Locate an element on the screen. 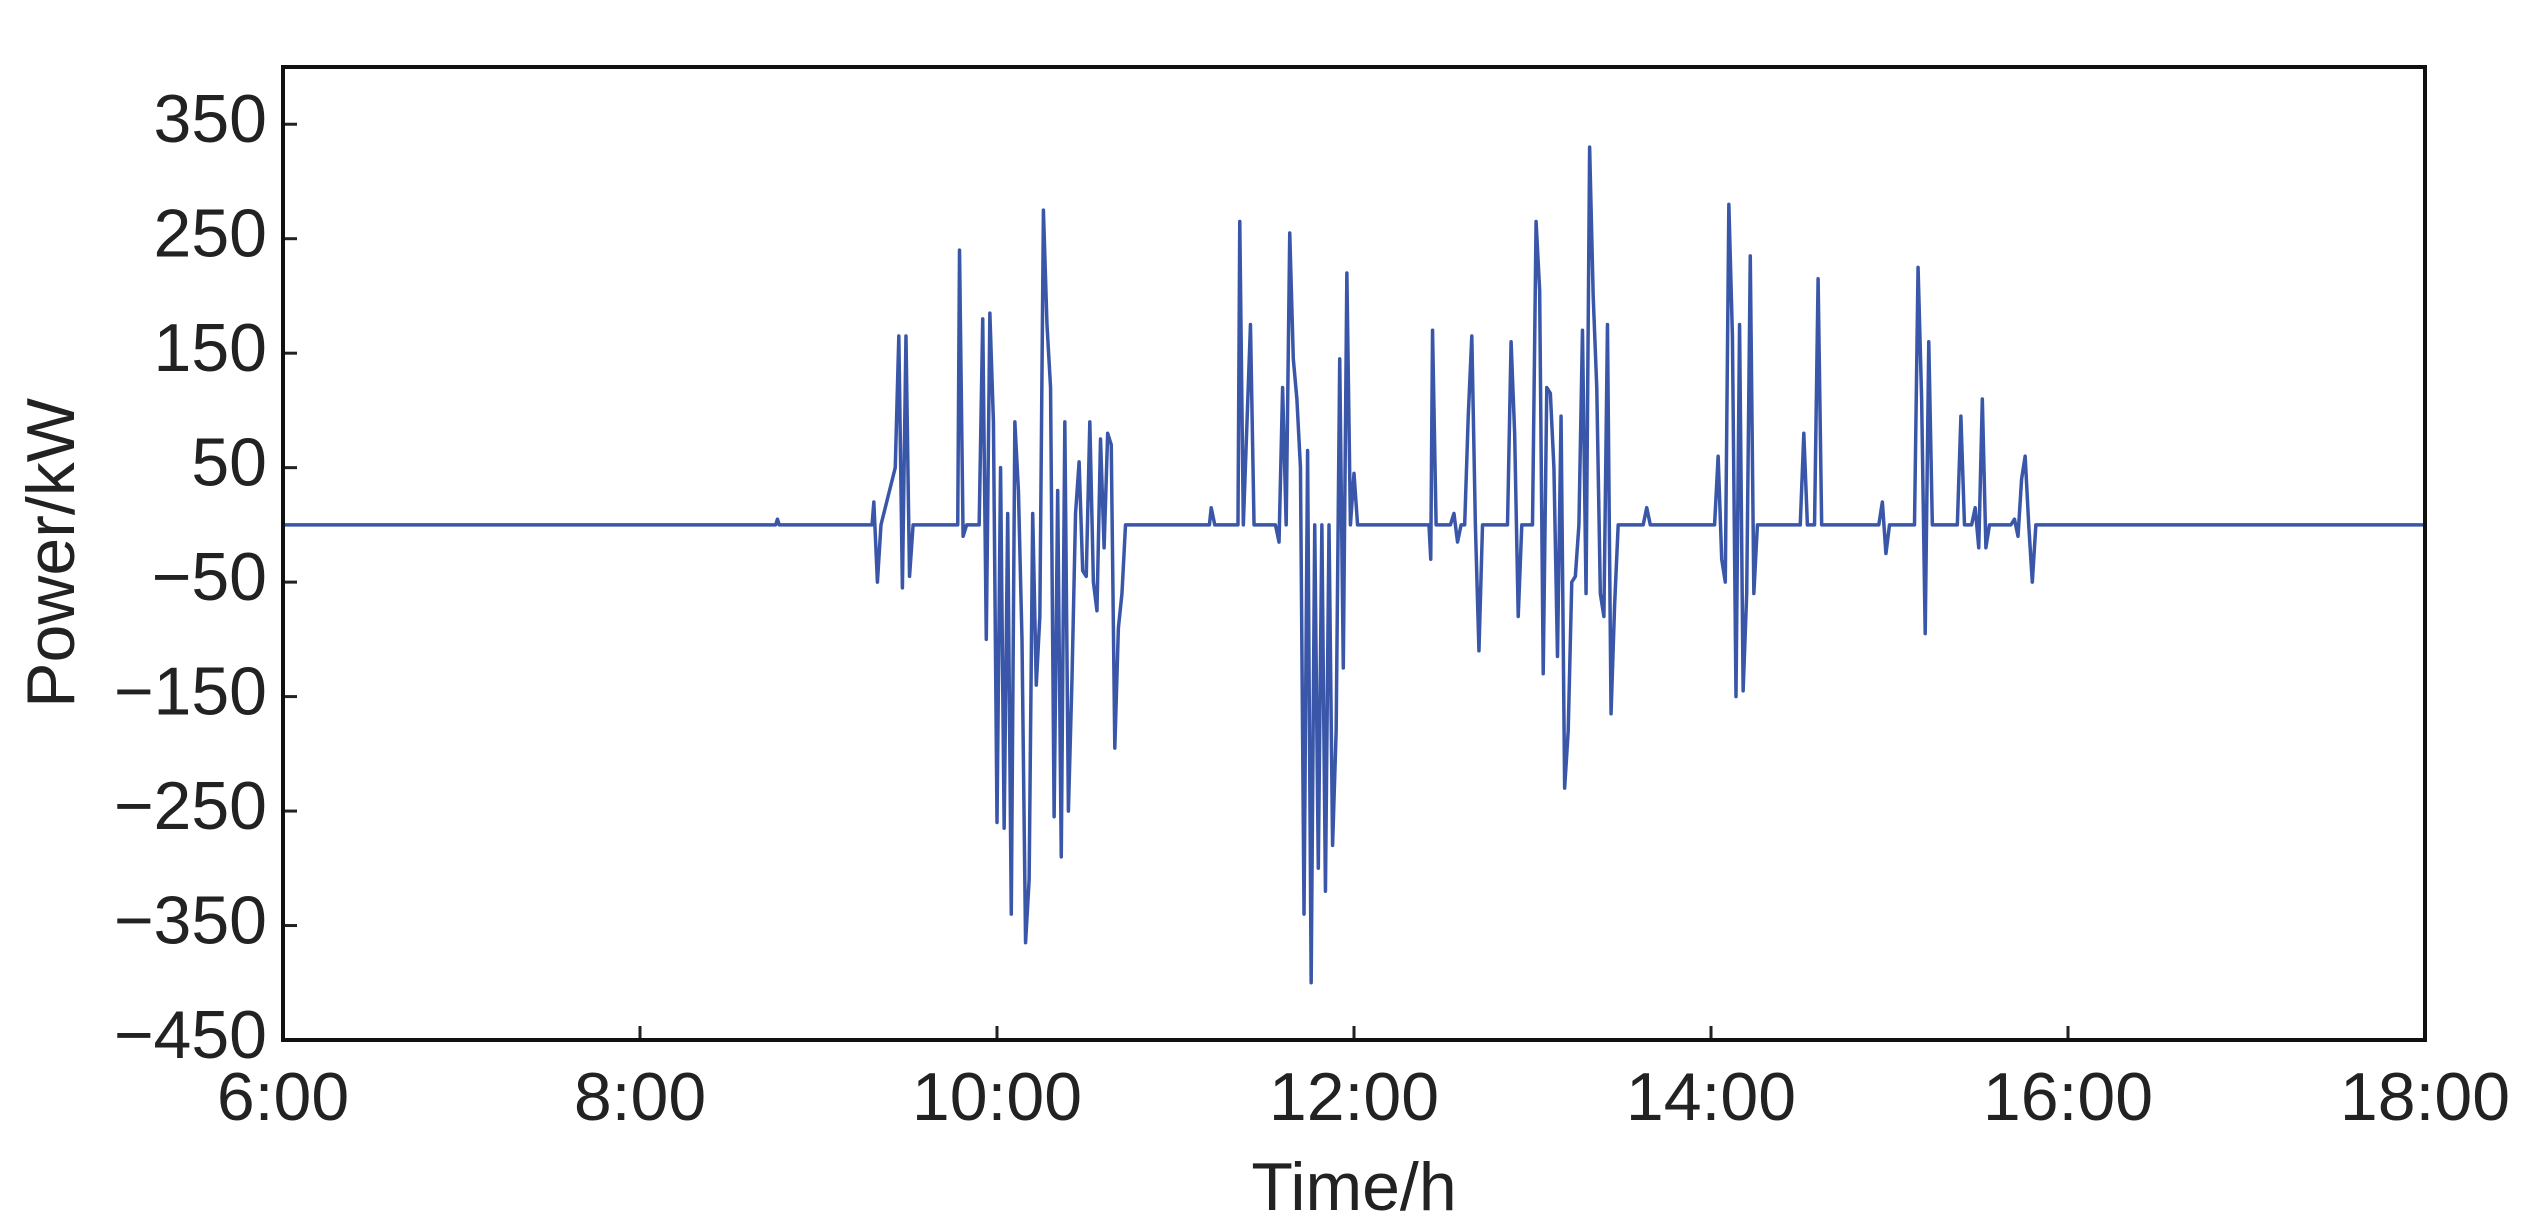 The image size is (2541, 1231). x-tick-label: 16:00 is located at coordinates (2068, 1097).